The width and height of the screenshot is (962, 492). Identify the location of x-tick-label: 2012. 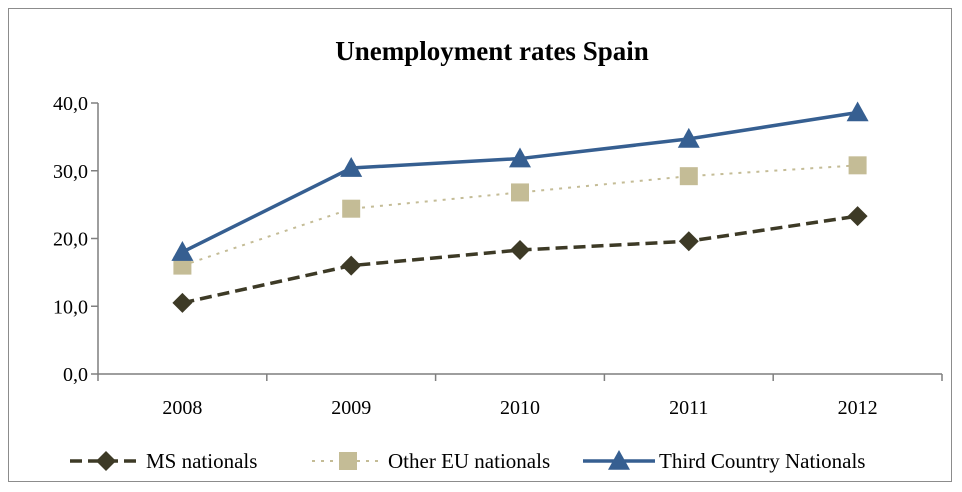
(858, 408).